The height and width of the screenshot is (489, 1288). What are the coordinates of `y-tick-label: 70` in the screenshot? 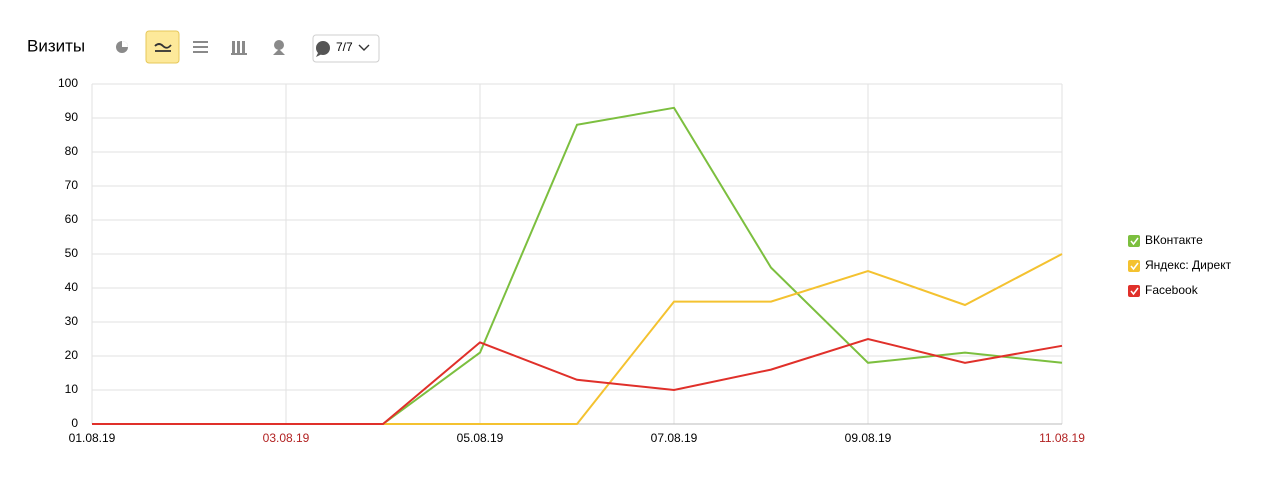 It's located at (72, 185).